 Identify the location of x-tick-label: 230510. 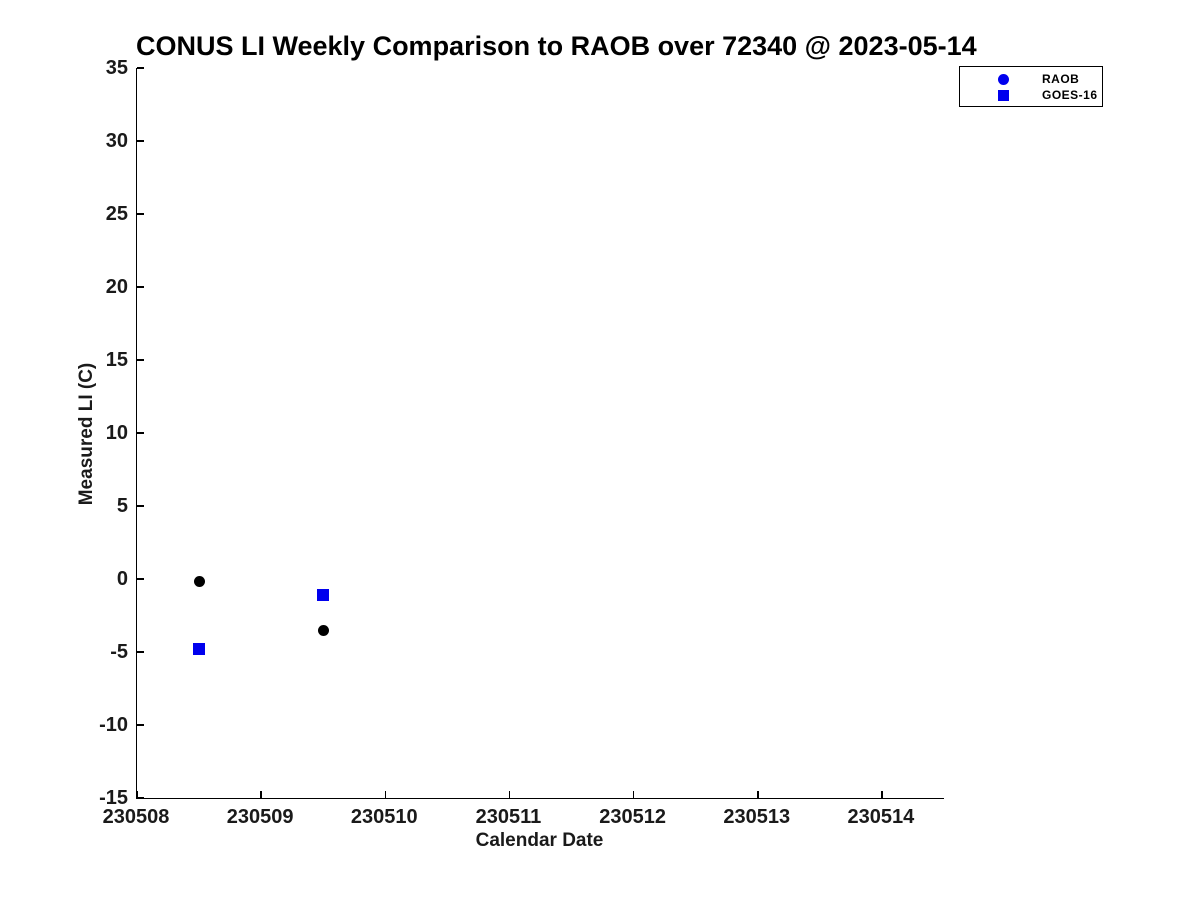
(384, 817).